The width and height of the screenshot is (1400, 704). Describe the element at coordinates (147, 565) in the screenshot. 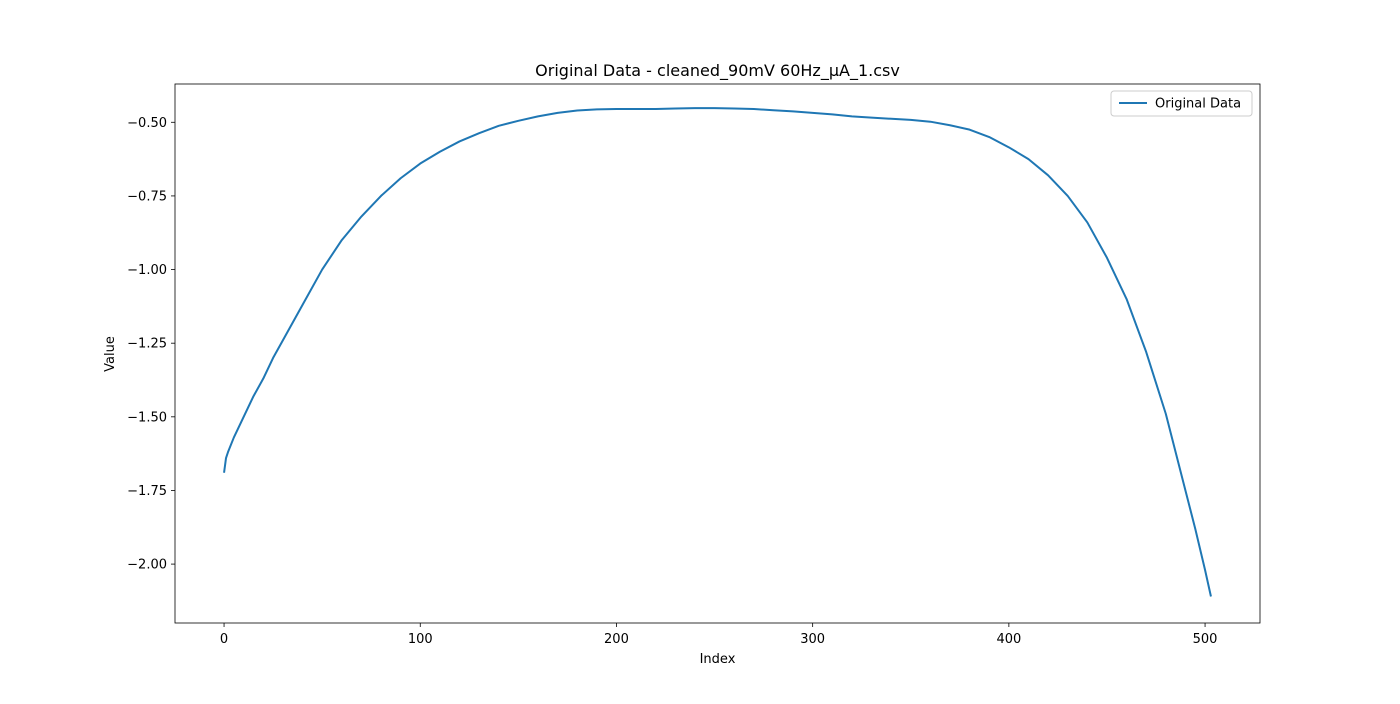

I see `y-tick-label: −2.00` at that location.